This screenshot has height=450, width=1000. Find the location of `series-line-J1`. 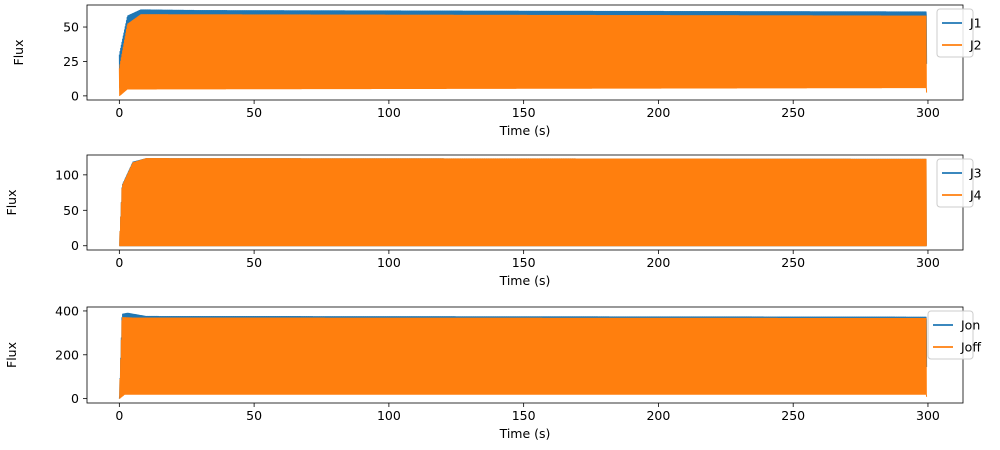

series-line-J1 is located at coordinates (523, 49).